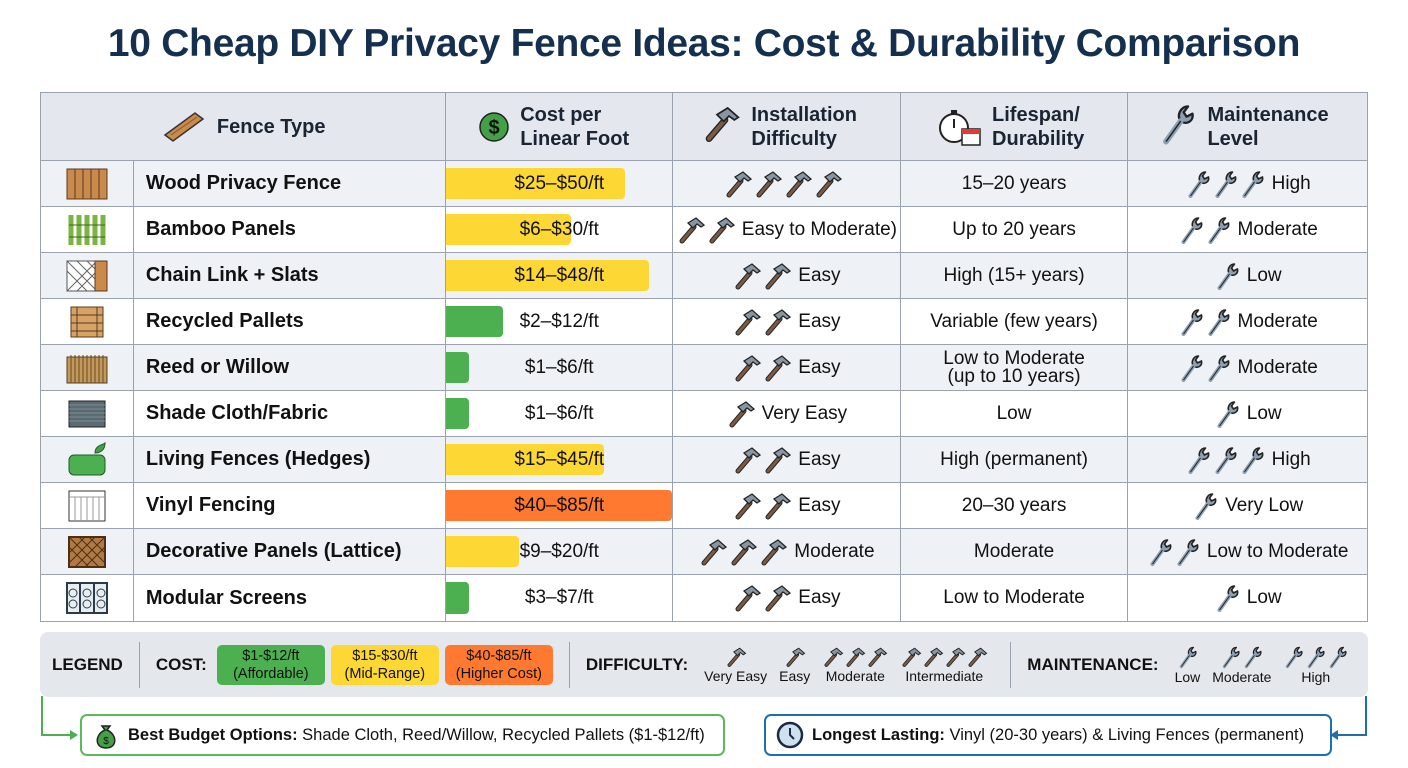 Image resolution: width=1408 pixels, height=768 pixels. I want to click on cost-value: $2–$12/ft, so click(559, 321).